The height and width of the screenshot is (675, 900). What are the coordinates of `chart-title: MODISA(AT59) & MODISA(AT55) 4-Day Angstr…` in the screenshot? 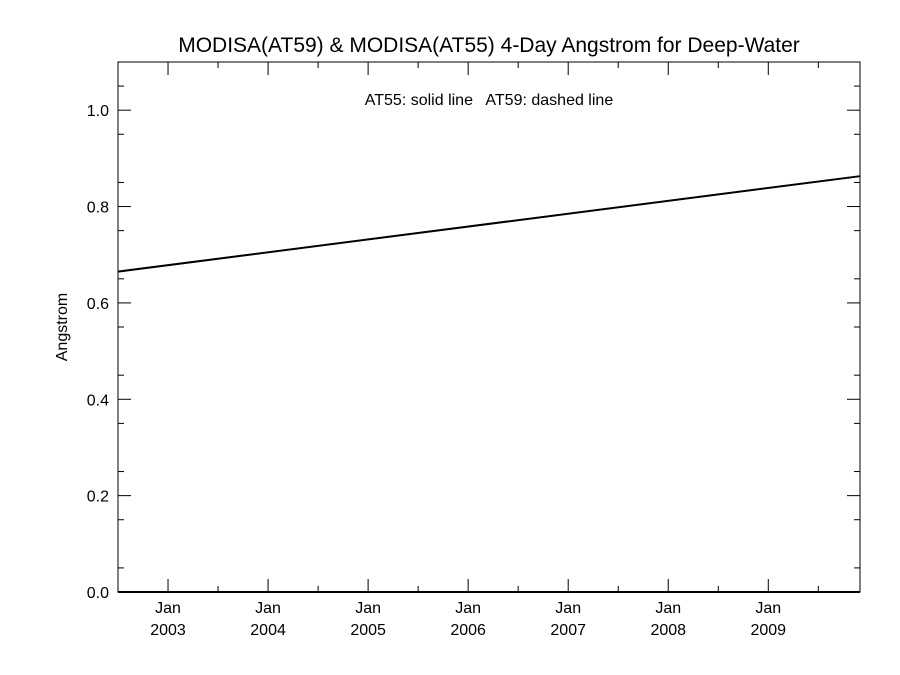 It's located at (489, 45).